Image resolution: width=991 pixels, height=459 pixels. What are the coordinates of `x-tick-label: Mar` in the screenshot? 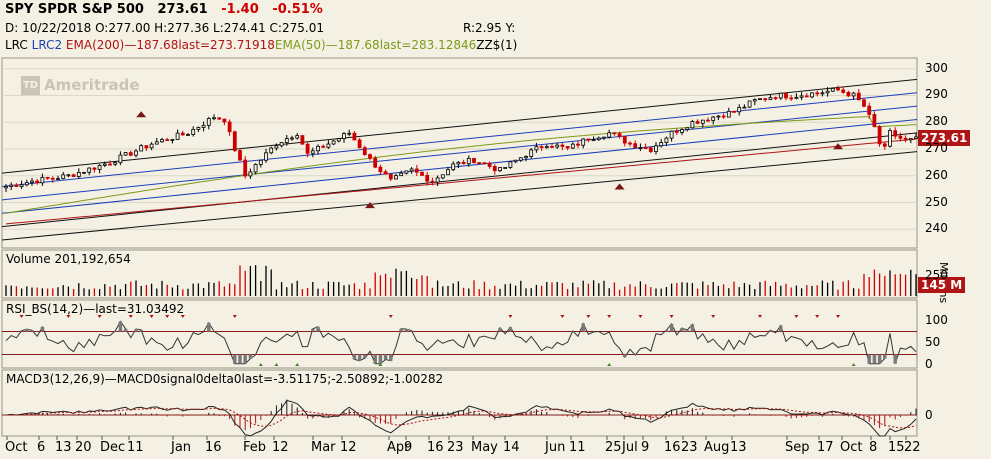 It's located at (323, 447).